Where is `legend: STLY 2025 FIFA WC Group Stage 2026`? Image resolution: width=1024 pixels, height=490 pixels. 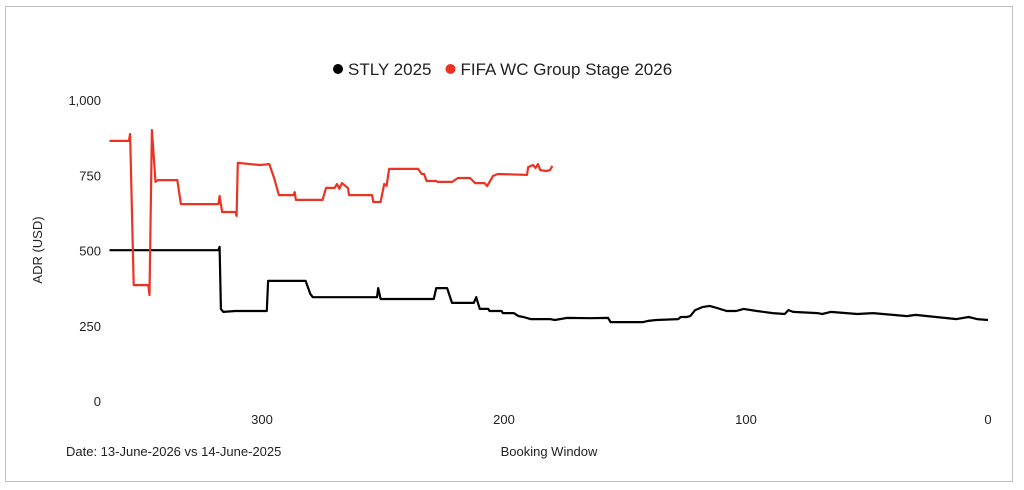 legend: STLY 2025 FIFA WC Group Stage 2026 is located at coordinates (502, 69).